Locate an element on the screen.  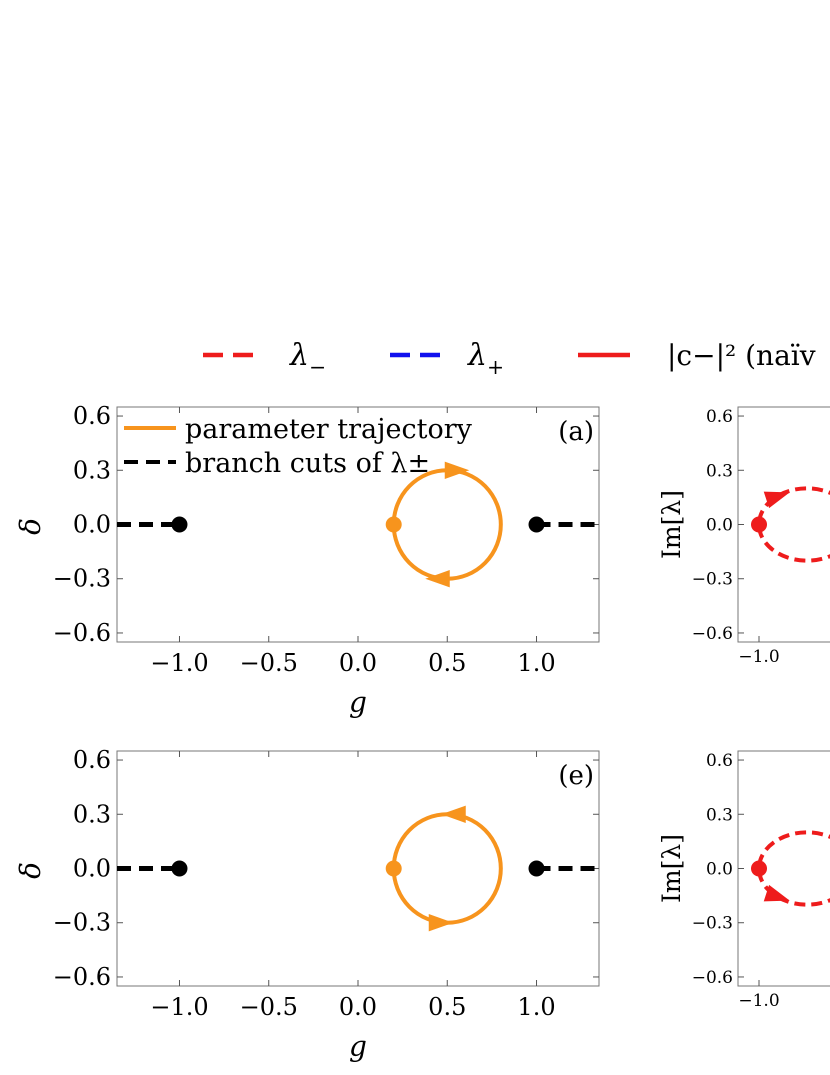
panel-label: (a) is located at coordinates (576, 432).